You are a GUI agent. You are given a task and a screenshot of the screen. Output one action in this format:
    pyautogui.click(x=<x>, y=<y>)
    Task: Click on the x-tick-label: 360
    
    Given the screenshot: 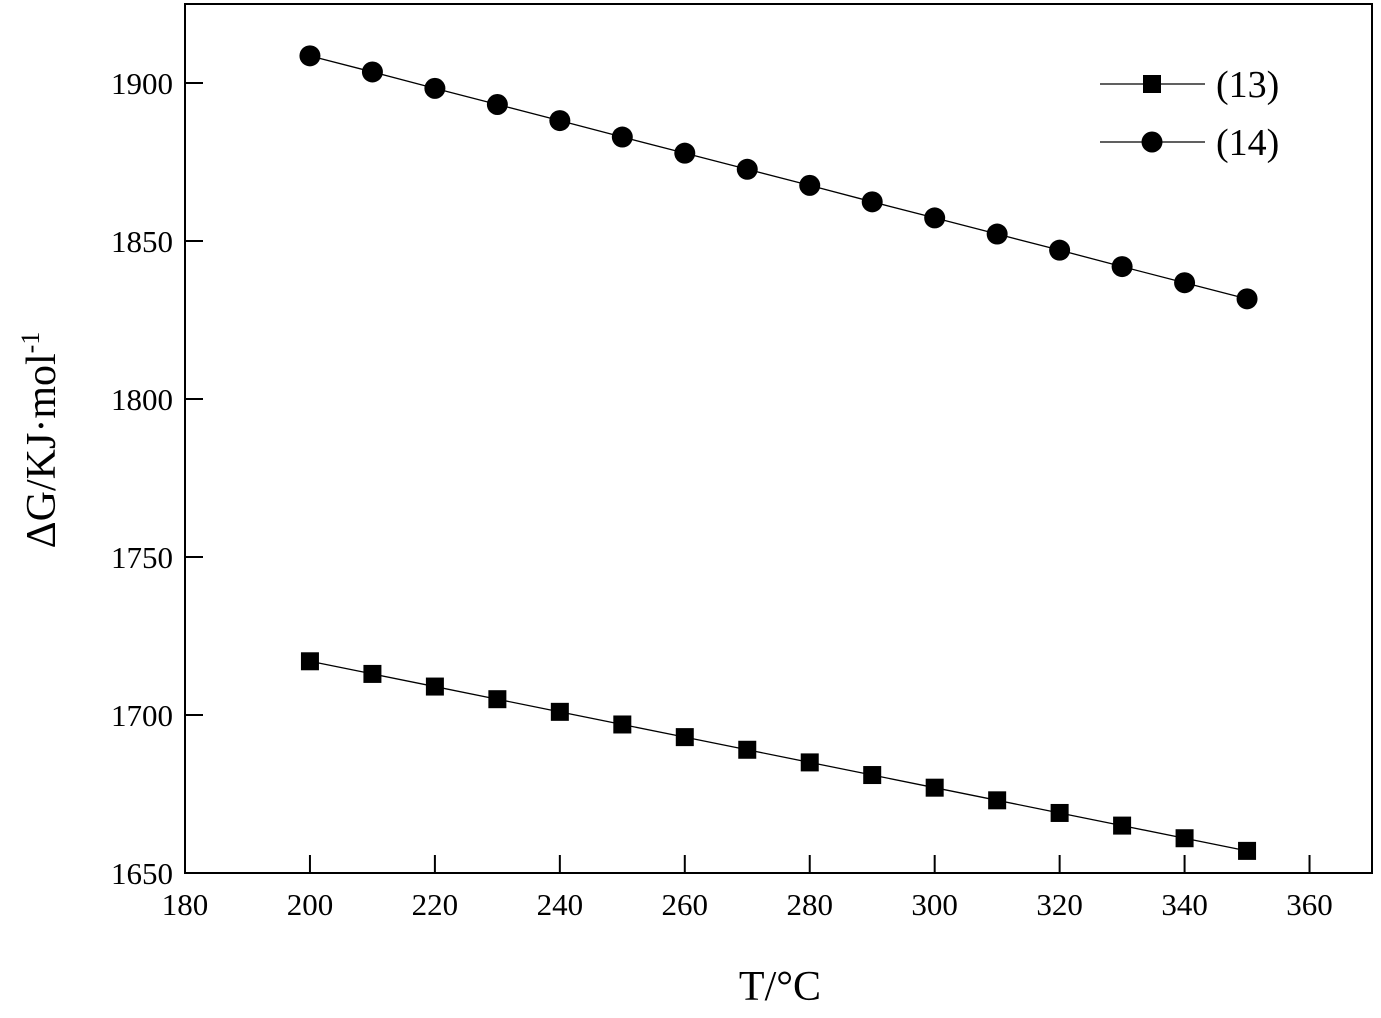 What is the action you would take?
    pyautogui.click(x=1309, y=904)
    